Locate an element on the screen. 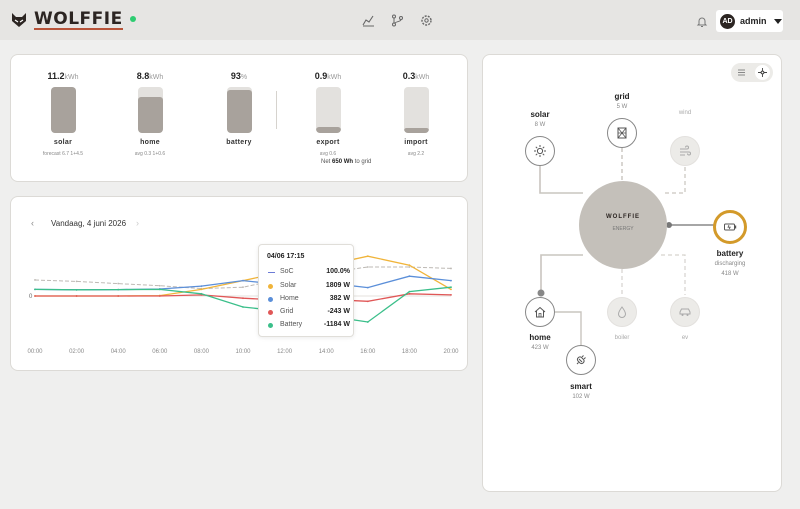 This screenshot has height=509, width=800. metric-sub: avg 0.6 is located at coordinates (328, 154).